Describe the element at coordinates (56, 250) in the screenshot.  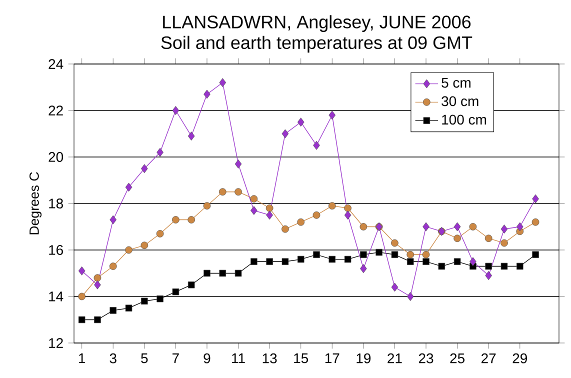
I see `y-tick-label: 16` at that location.